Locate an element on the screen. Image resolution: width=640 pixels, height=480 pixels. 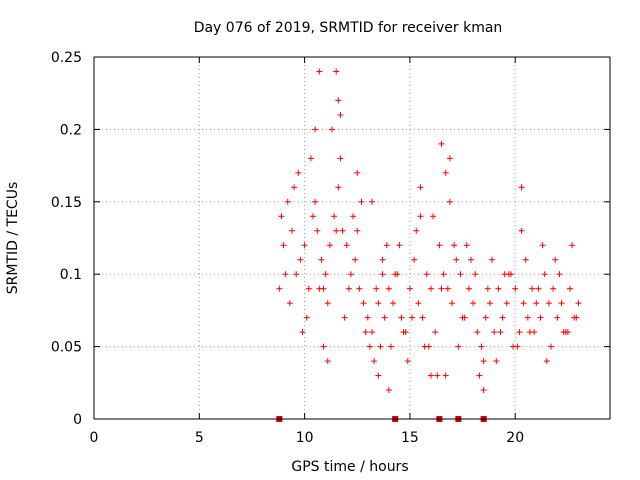
x-tick-label: 10 is located at coordinates (305, 438).